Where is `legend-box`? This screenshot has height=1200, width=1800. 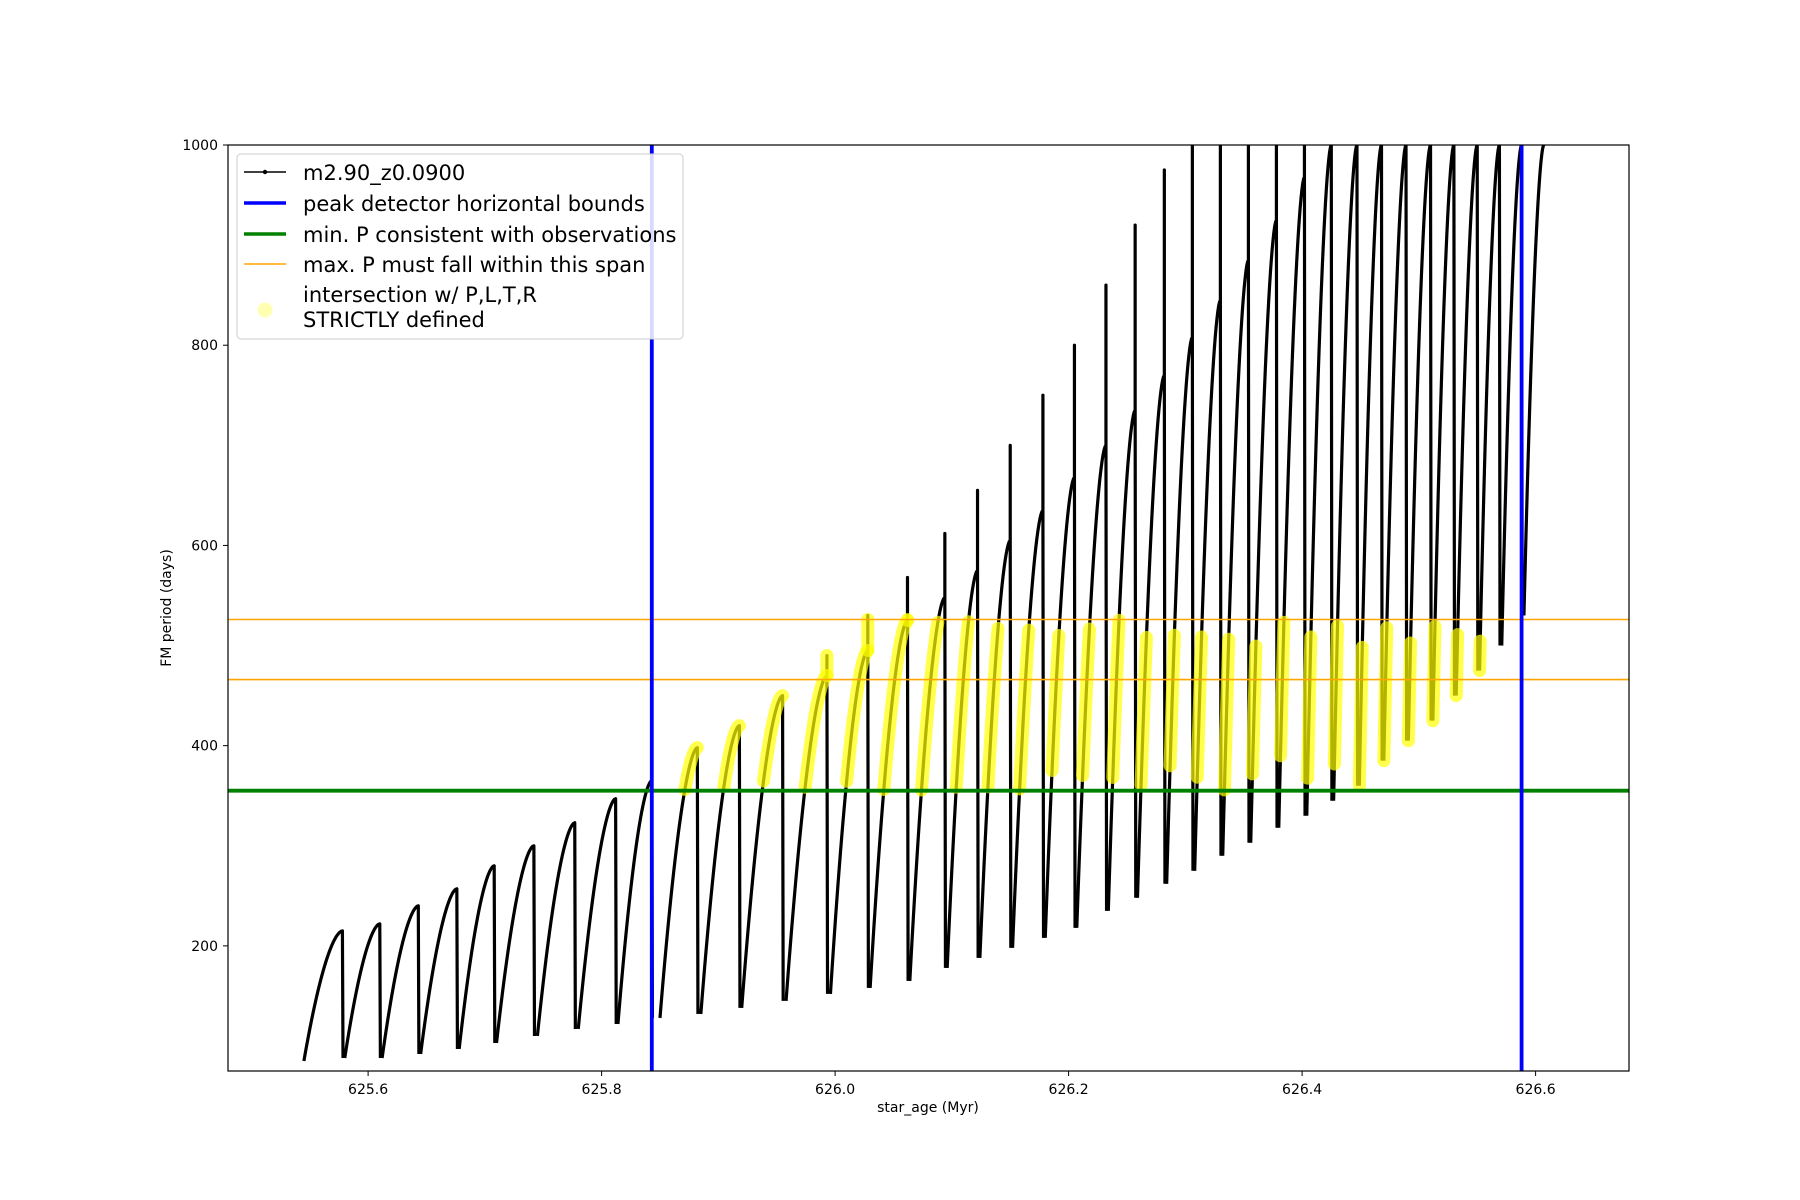 legend-box is located at coordinates (460, 246).